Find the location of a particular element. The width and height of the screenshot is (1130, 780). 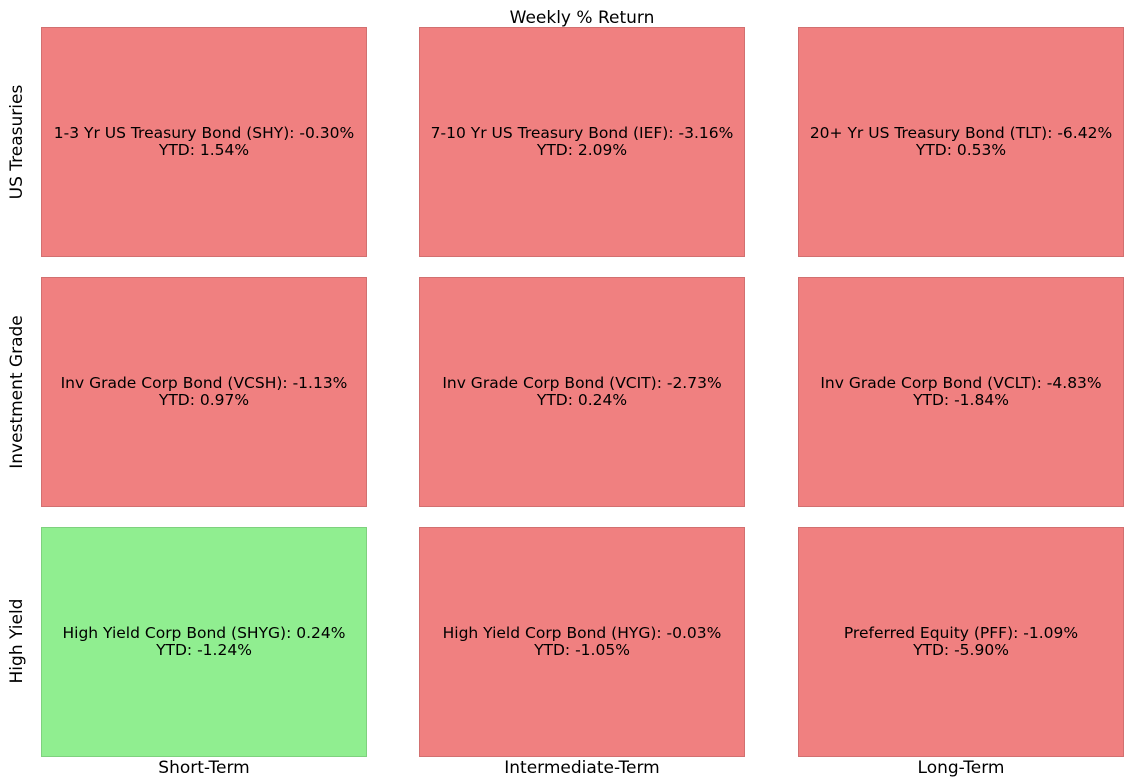

cell-ytd-label: YTD: -5.90% is located at coordinates (961, 650).